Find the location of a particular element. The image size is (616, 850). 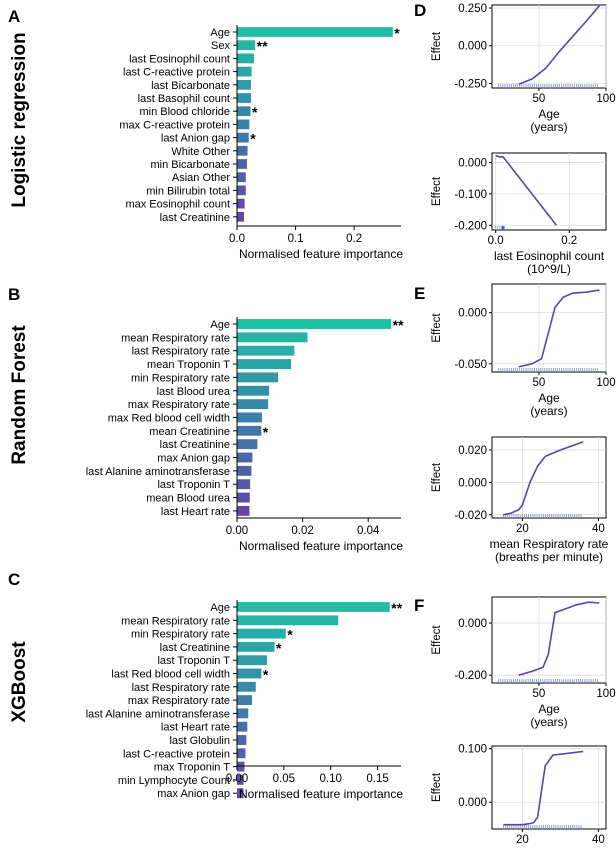

panel-a-category-label: max Eosinophil count is located at coordinates (177, 205).